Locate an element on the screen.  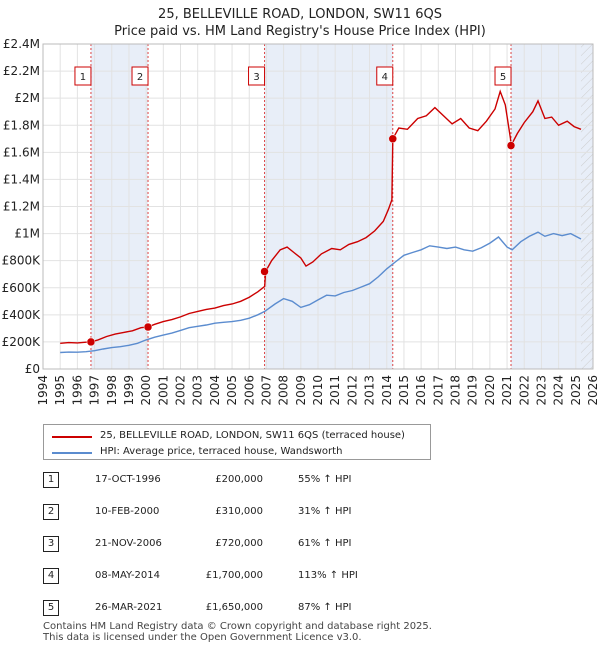
transaction-label-text: 4 is located at coordinates (385, 77).